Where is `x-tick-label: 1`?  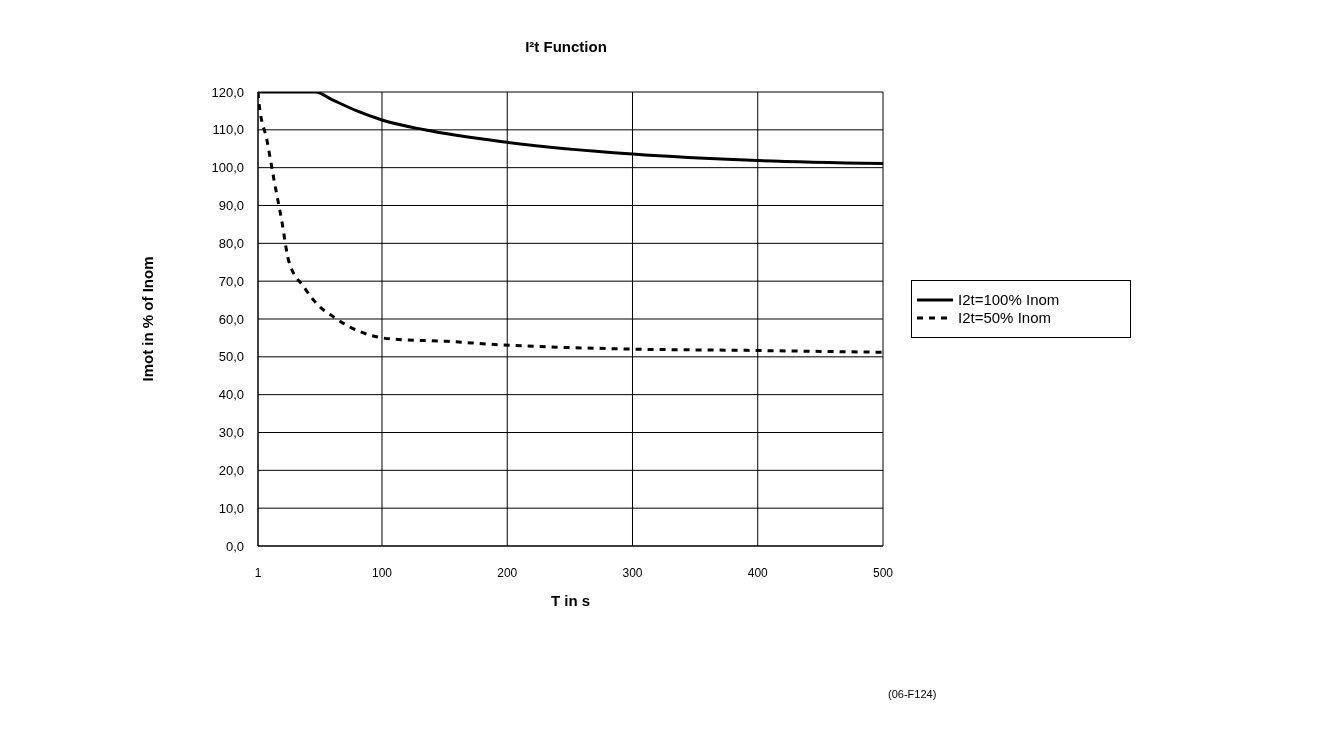 x-tick-label: 1 is located at coordinates (258, 572).